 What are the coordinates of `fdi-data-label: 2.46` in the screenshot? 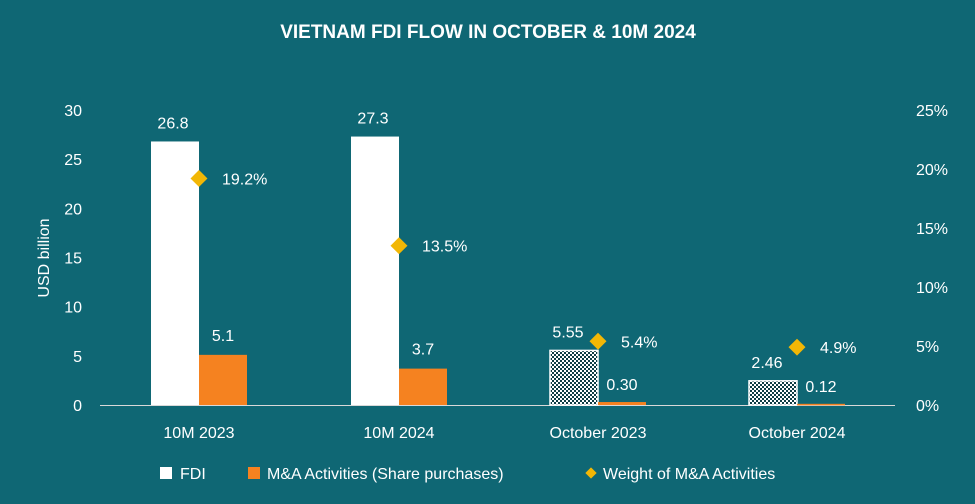 It's located at (766, 363).